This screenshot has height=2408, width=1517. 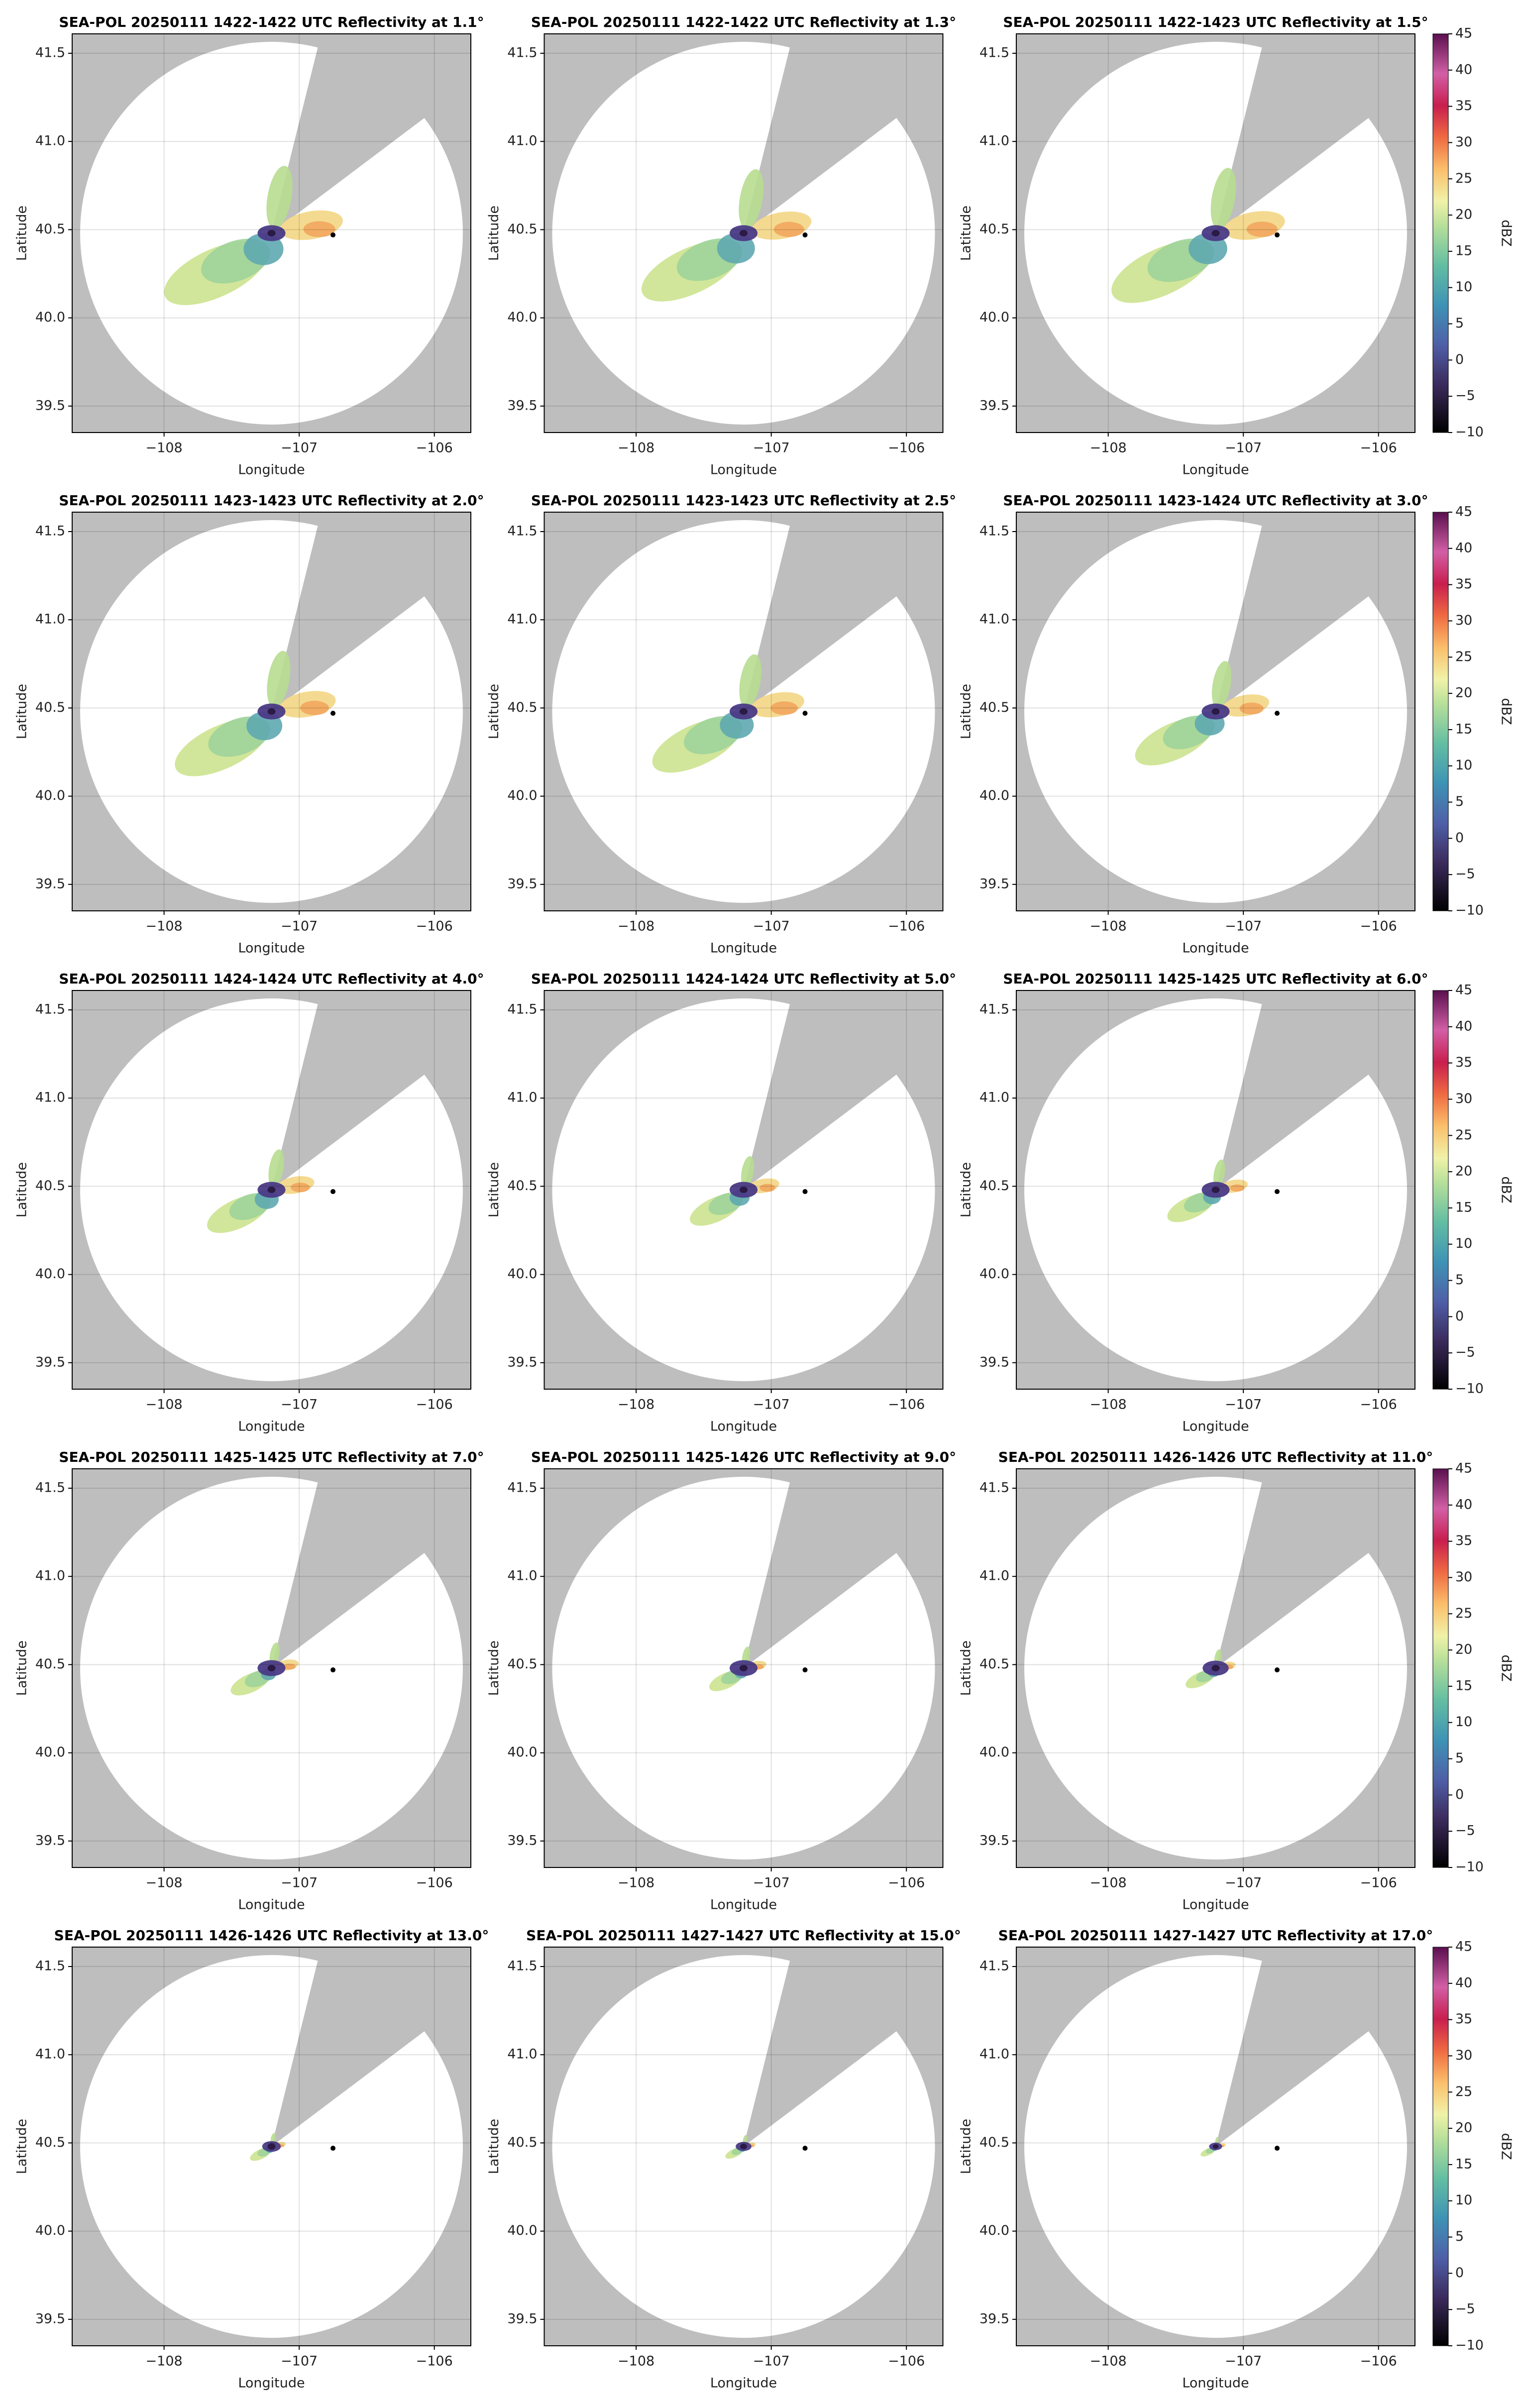 I want to click on colorbar-tick-label: 0, so click(x=1459, y=1795).